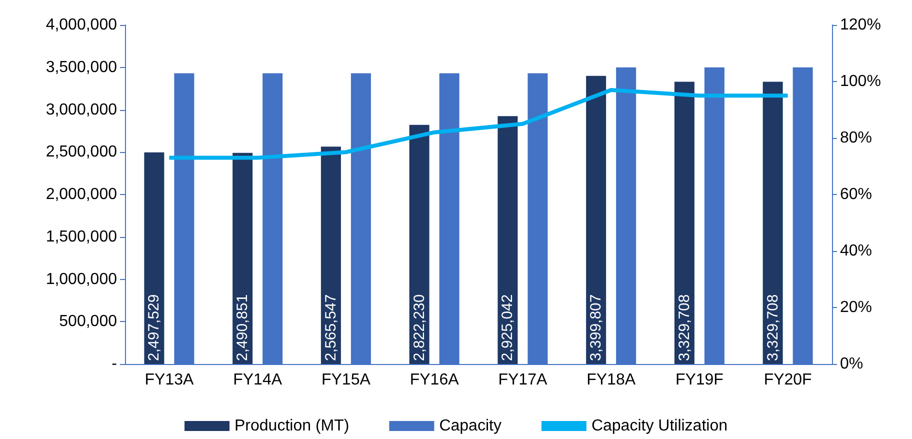  Describe the element at coordinates (611, 380) in the screenshot. I see `x-tick-label: FY18A` at that location.